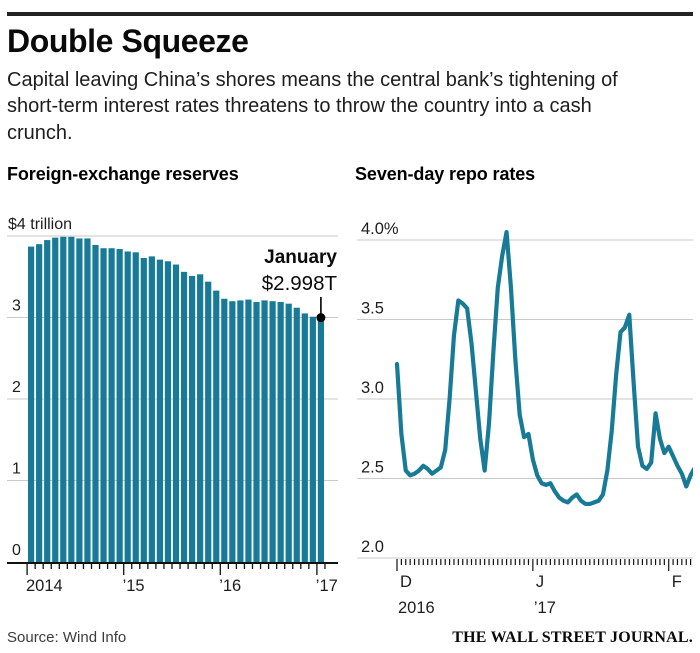  Describe the element at coordinates (545, 608) in the screenshot. I see `x-tick-sublabel: ’17` at that location.